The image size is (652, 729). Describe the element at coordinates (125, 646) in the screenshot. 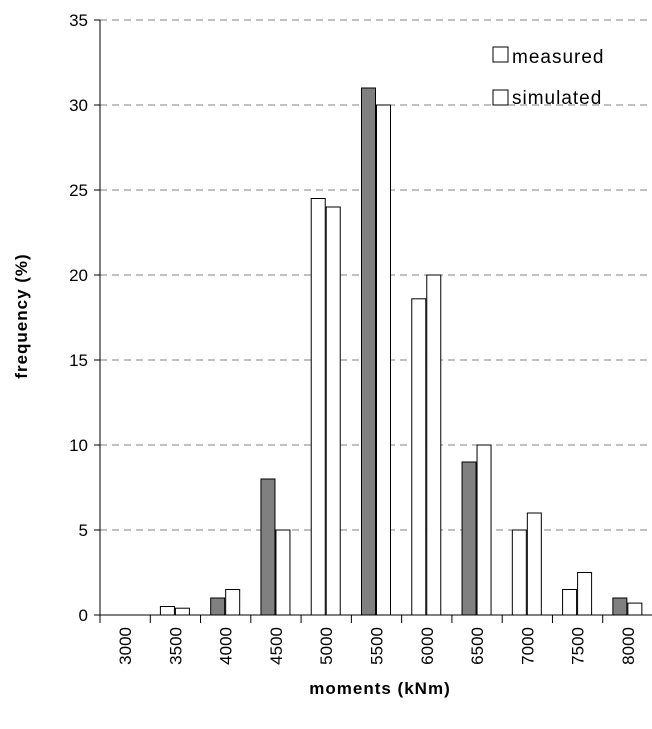

I see `x-tick-label: 3000` at that location.